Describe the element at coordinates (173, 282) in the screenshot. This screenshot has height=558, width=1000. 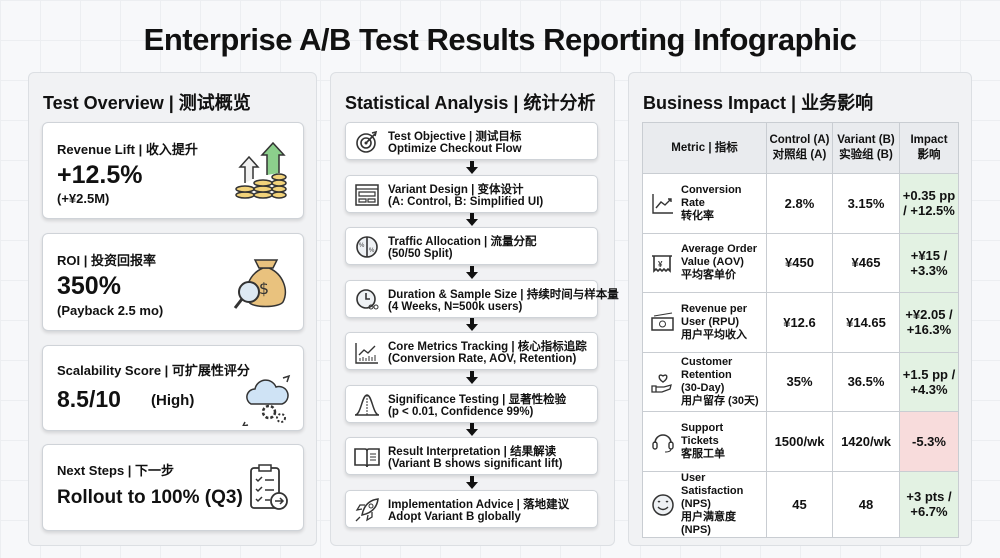
I see `roi-card: ROI | 投资回报率 350% (Payback 2.5 mo) $` at that location.